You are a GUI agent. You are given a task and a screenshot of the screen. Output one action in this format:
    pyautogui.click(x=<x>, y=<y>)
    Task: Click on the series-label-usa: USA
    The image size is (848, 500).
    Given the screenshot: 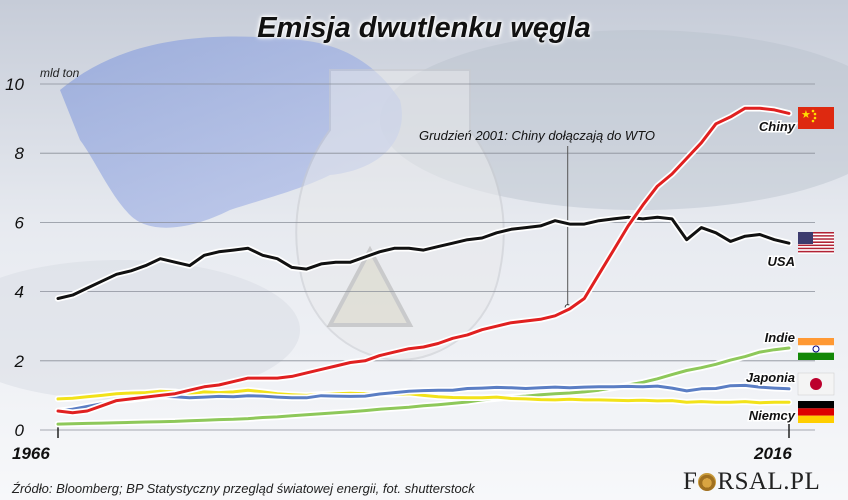 What is the action you would take?
    pyautogui.click(x=781, y=261)
    